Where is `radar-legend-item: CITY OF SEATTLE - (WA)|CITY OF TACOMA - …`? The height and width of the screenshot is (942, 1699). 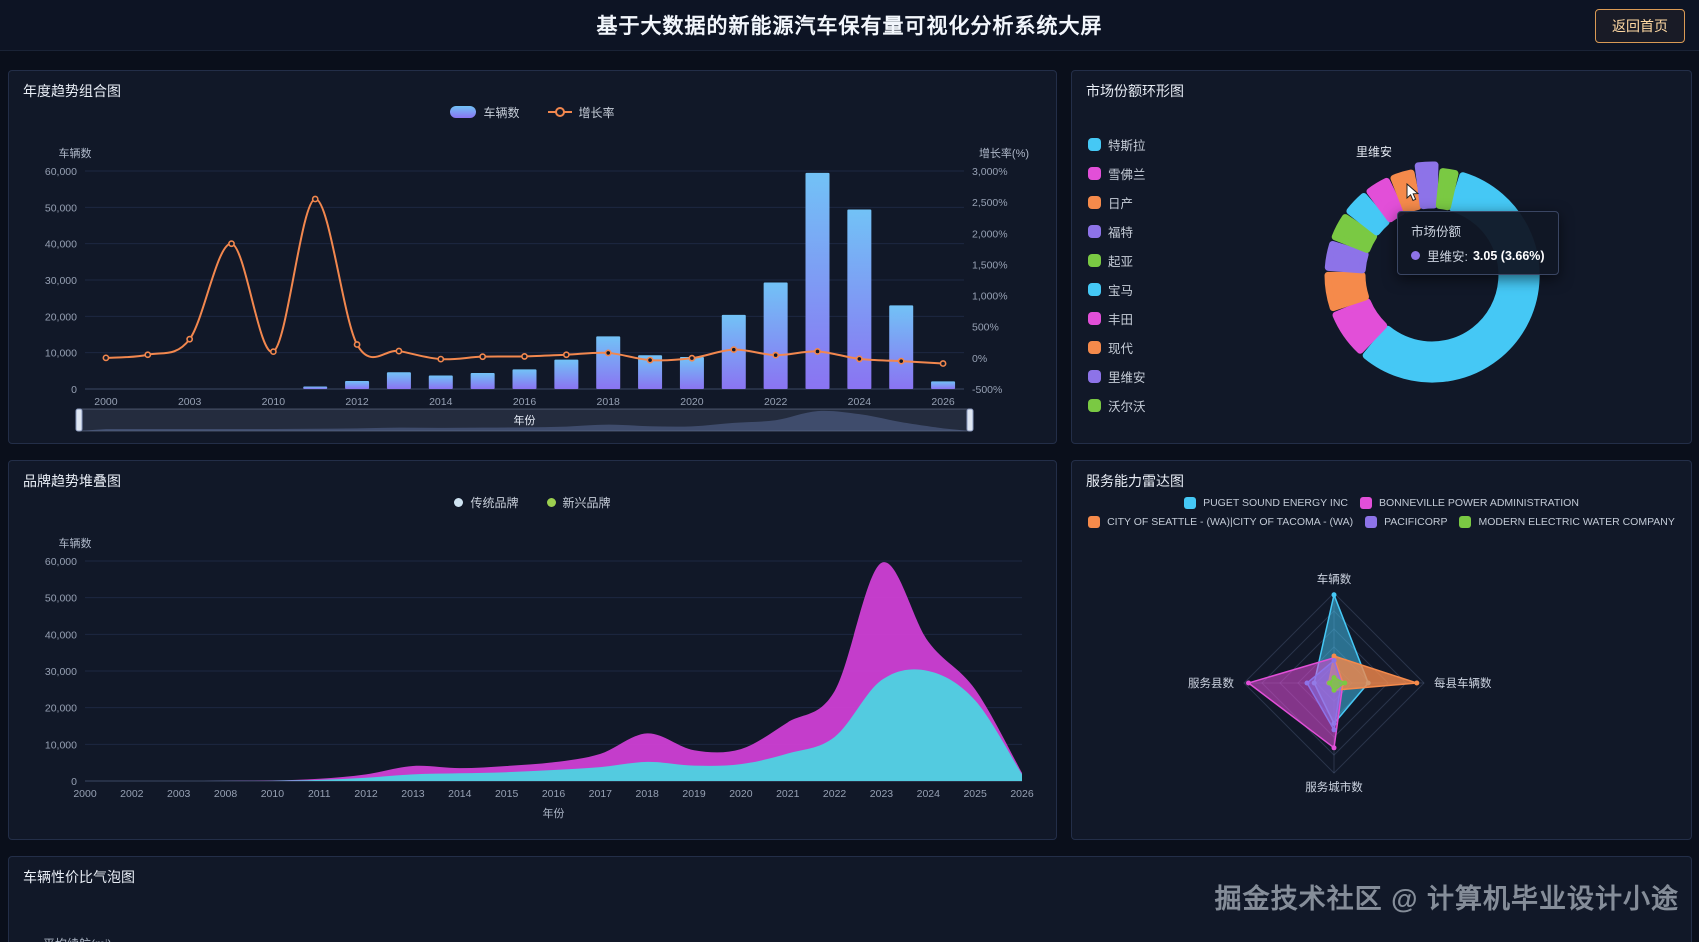
radar-legend-item: CITY OF SEATTLE - (WA)|CITY OF TACOMA - … is located at coordinates (1220, 522).